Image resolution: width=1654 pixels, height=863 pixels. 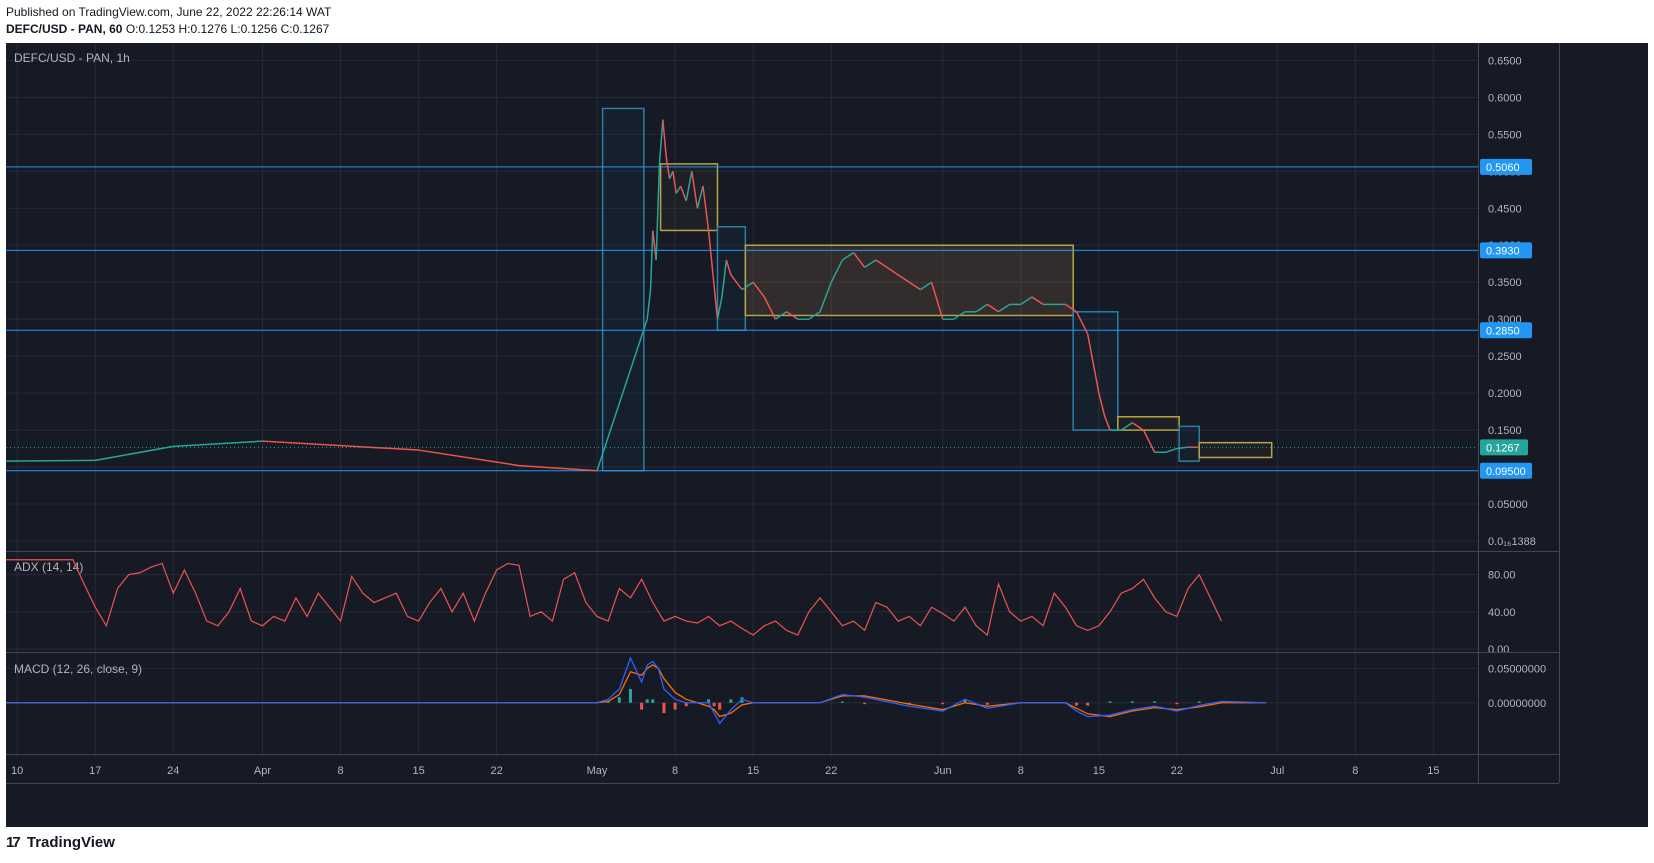 What do you see at coordinates (173, 771) in the screenshot?
I see `x-tick-label: 24` at bounding box center [173, 771].